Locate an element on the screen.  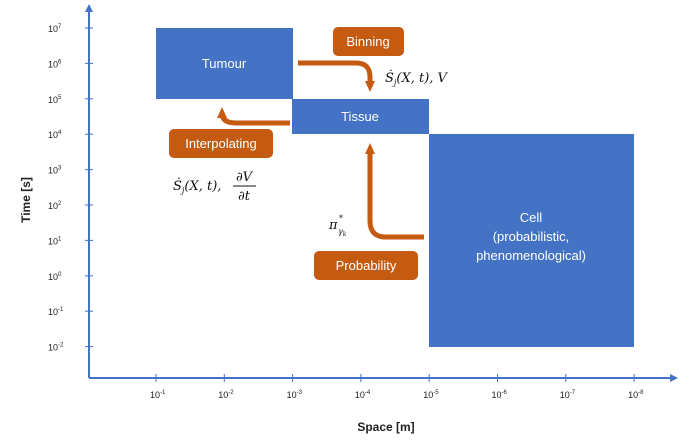
tissue-box is located at coordinates (360, 116).